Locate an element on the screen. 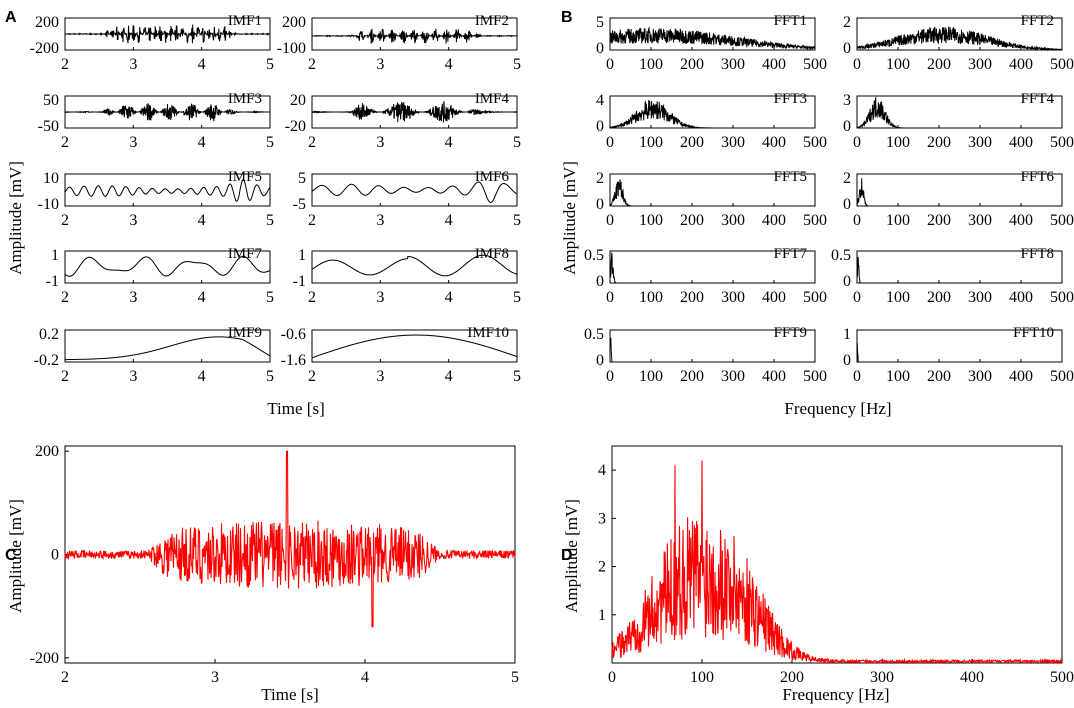 The image size is (1074, 708). panel-a-subplot-imf7: IMF7 1 -12 3 4 5 is located at coordinates (160, 276).